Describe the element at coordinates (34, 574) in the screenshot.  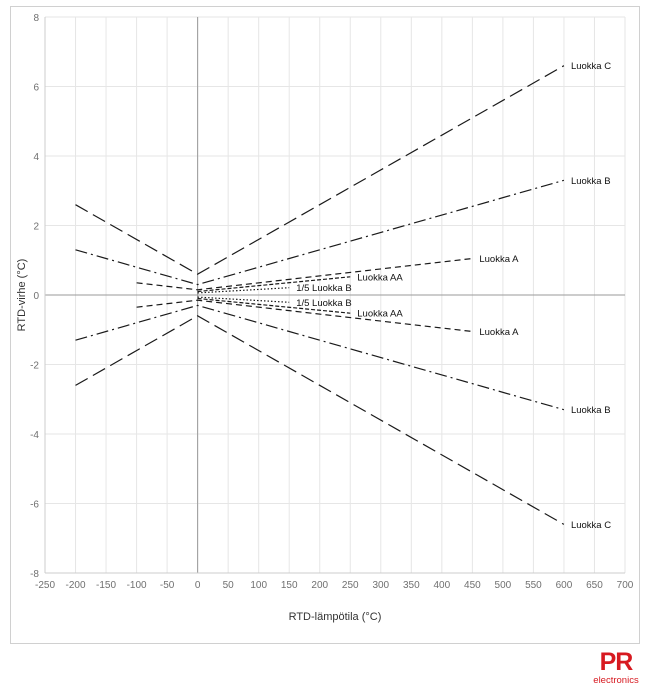
I see `y-tick-label: -8` at that location.